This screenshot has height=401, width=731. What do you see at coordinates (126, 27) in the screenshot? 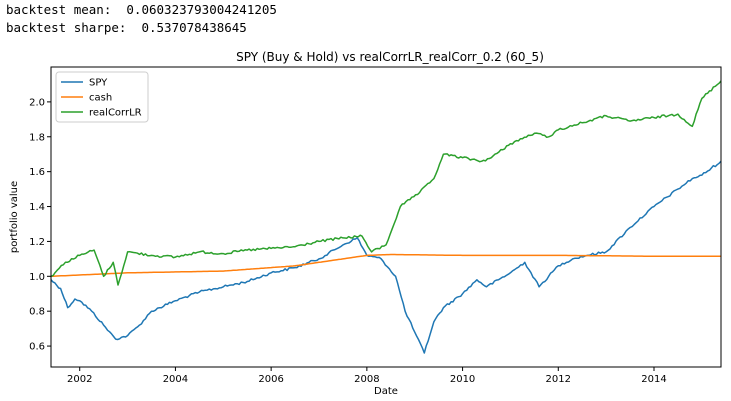
I see `backtest-sharpe-output: backtest sharpe: 0.537078438645` at bounding box center [126, 27].